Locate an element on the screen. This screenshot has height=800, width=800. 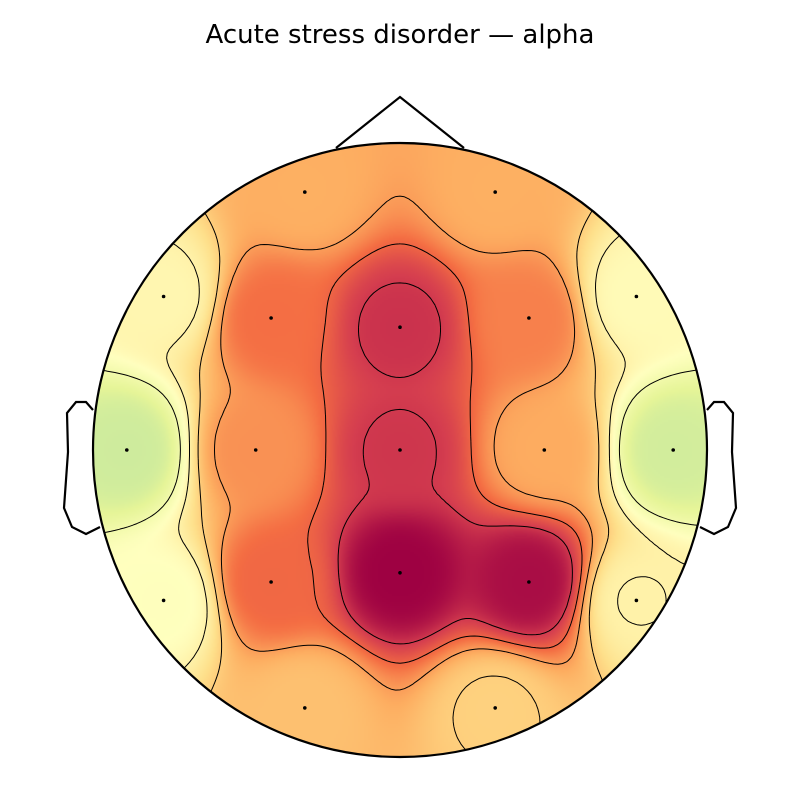
sensor-c4 is located at coordinates (544, 450).